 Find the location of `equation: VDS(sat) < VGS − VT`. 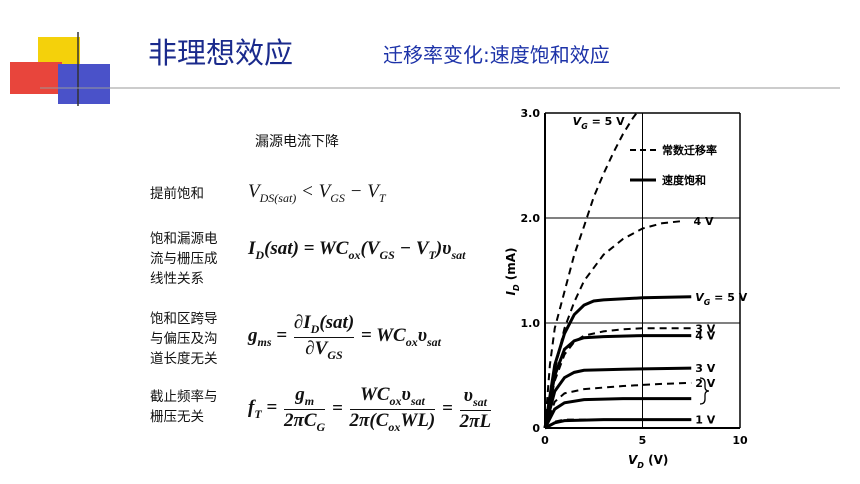

equation: VDS(sat) < VGS − VT is located at coordinates (317, 193).